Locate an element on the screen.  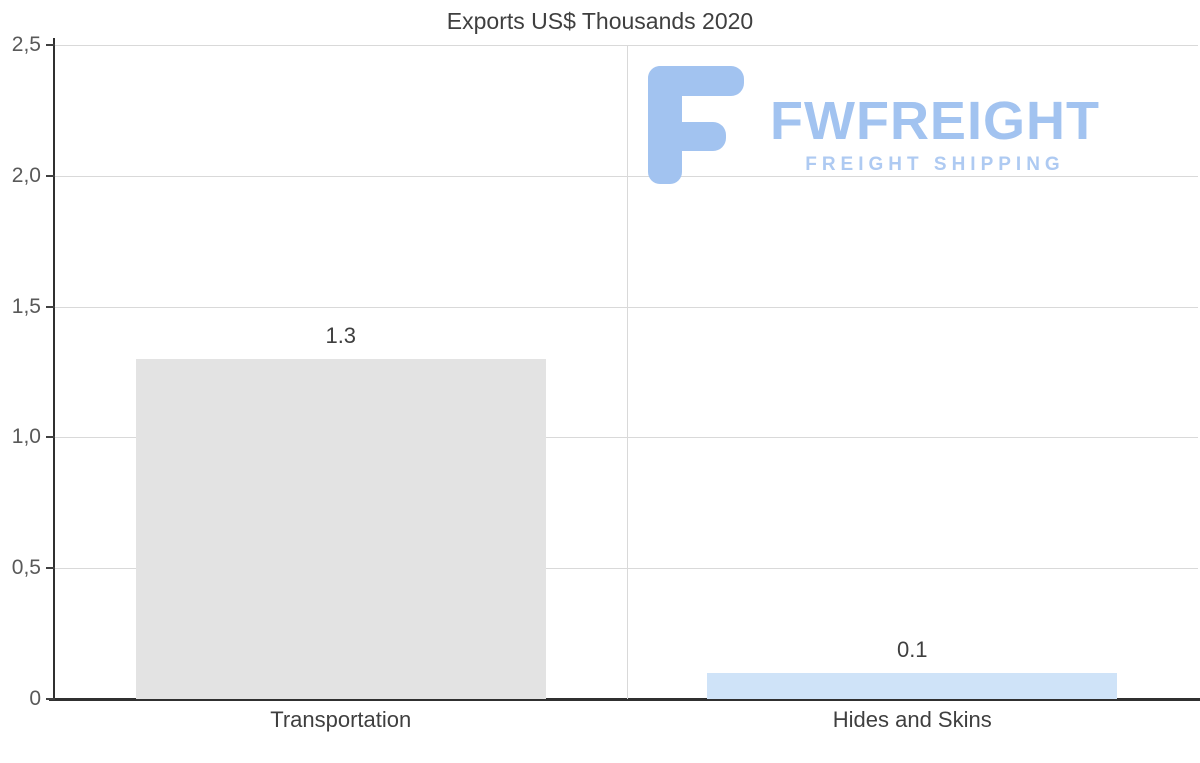
x-axis-category-labels: Transportation Hides and Skins is located at coordinates (626, 720).